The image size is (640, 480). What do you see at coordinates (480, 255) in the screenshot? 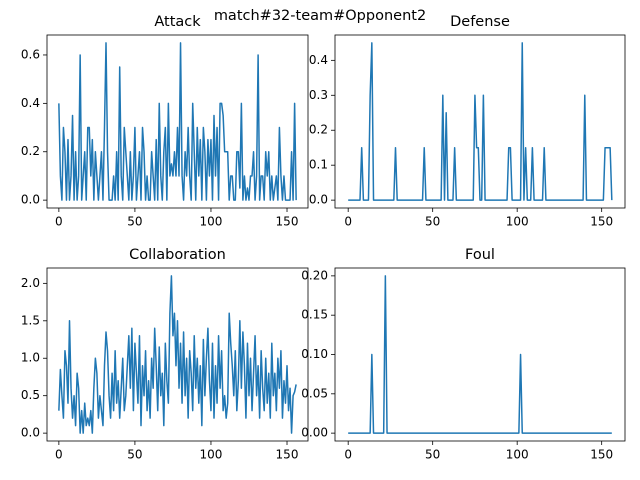
I see `subplot-title: Foul` at bounding box center [480, 255].